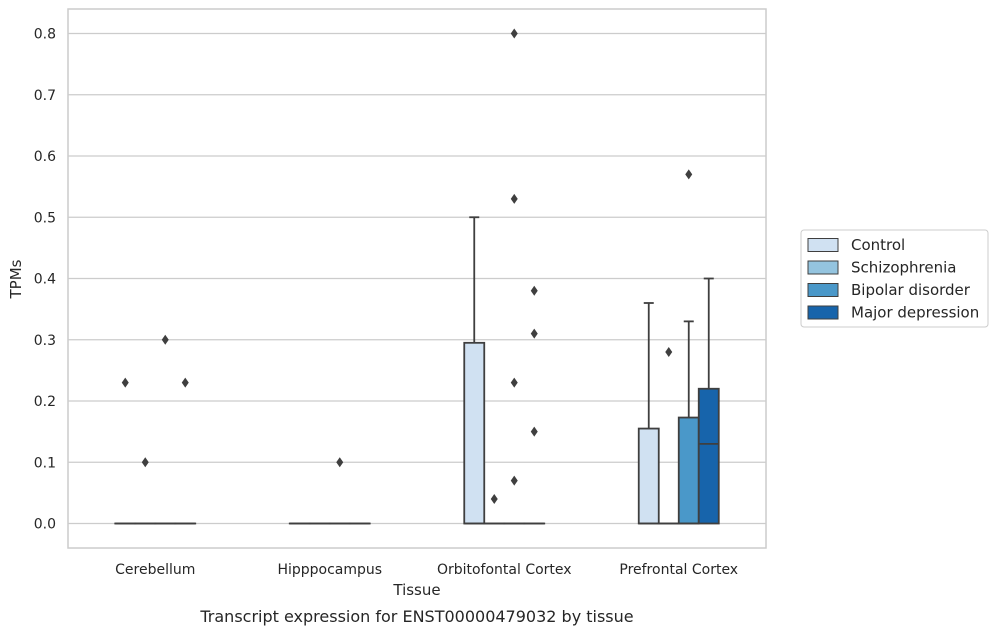 The width and height of the screenshot is (997, 634). I want to click on y-tick-label: 0.6, so click(45, 157).